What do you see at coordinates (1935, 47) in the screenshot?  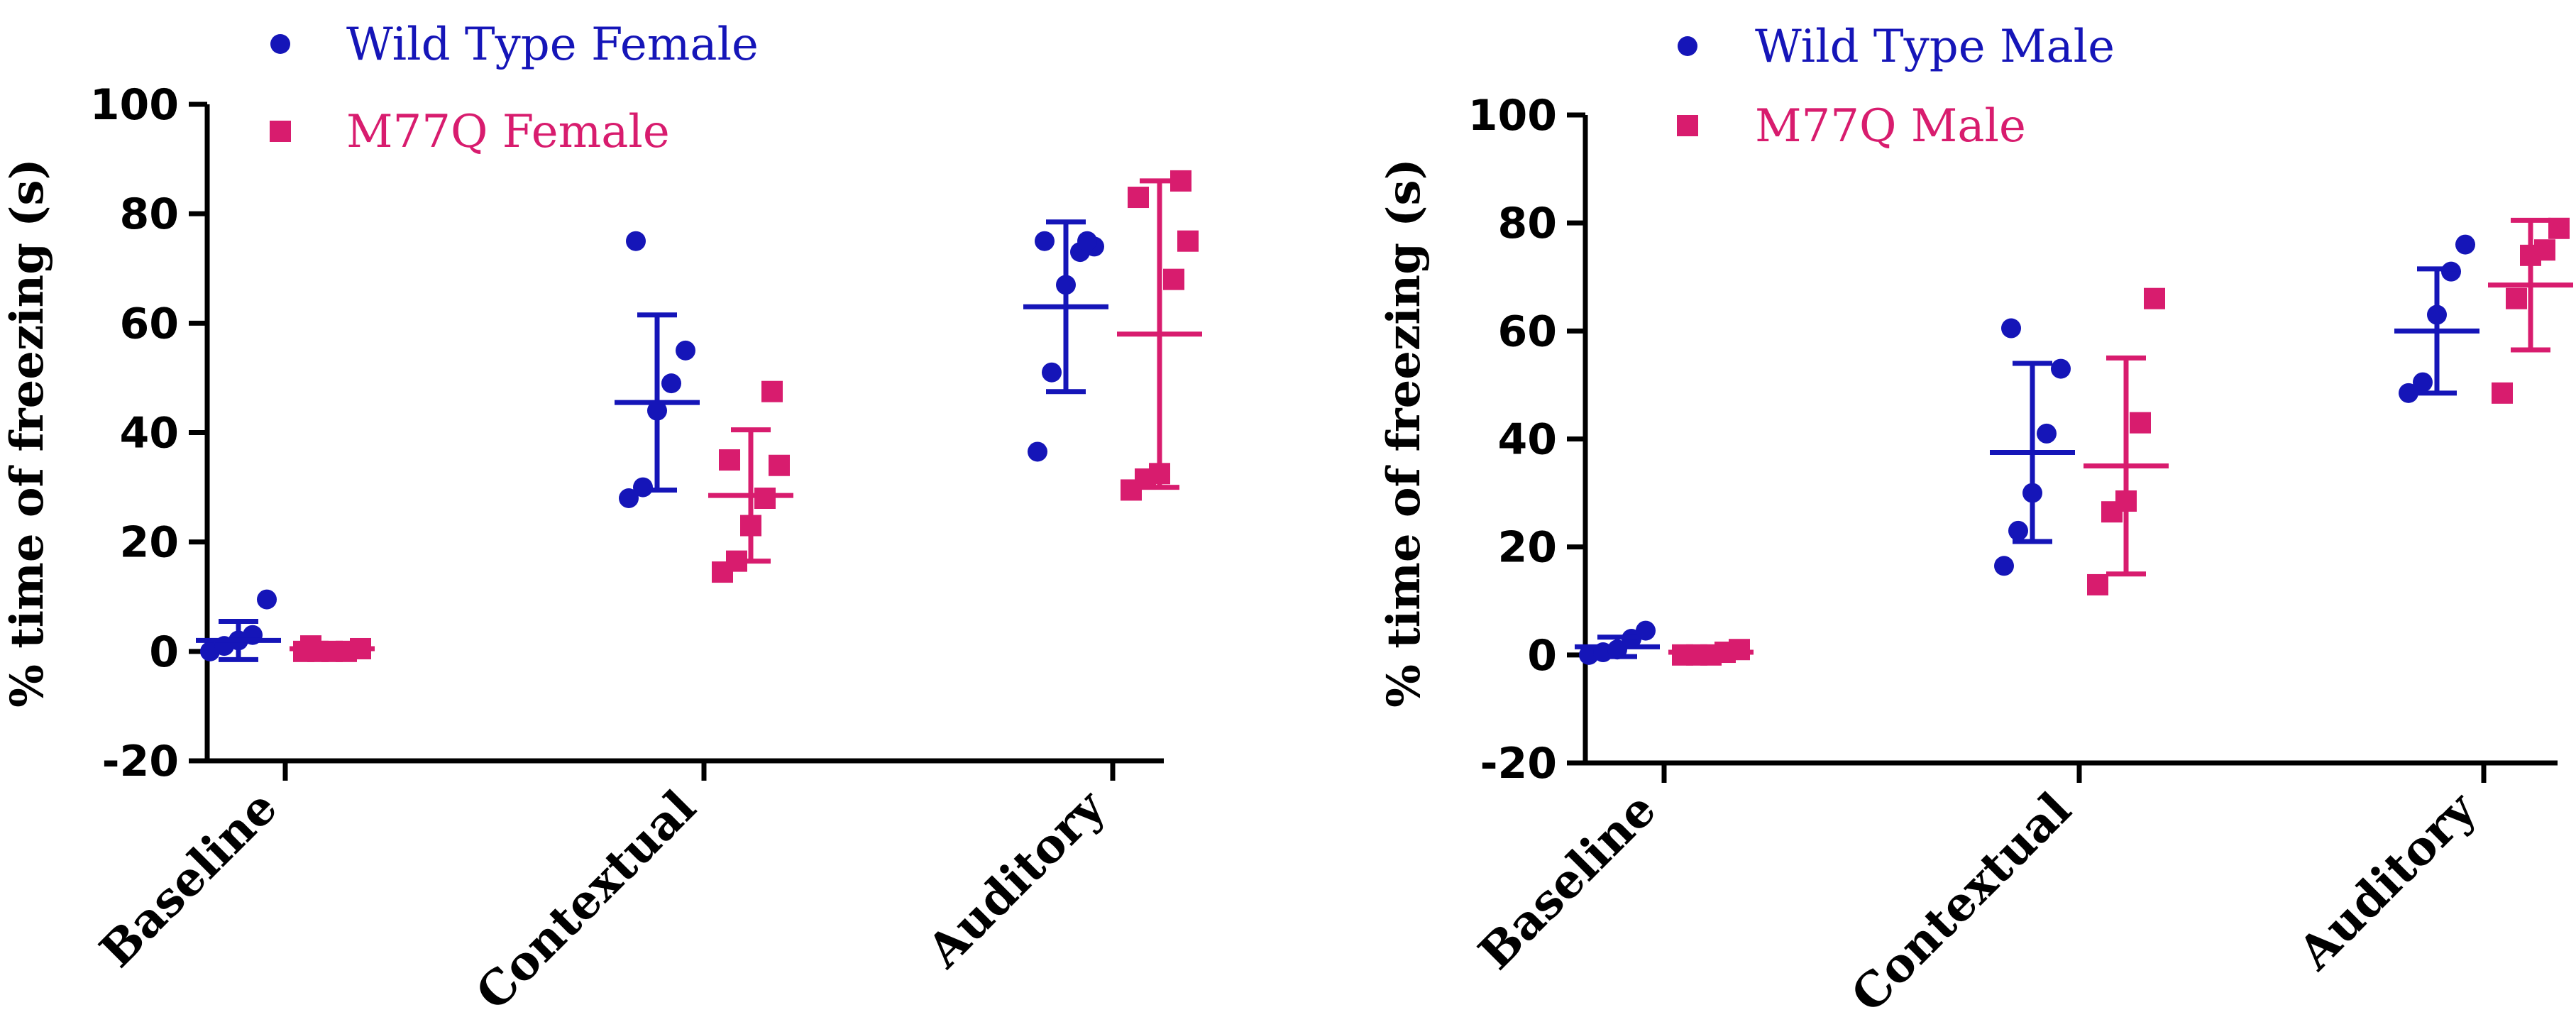 I see `legend-label: Wild Type Male` at bounding box center [1935, 47].